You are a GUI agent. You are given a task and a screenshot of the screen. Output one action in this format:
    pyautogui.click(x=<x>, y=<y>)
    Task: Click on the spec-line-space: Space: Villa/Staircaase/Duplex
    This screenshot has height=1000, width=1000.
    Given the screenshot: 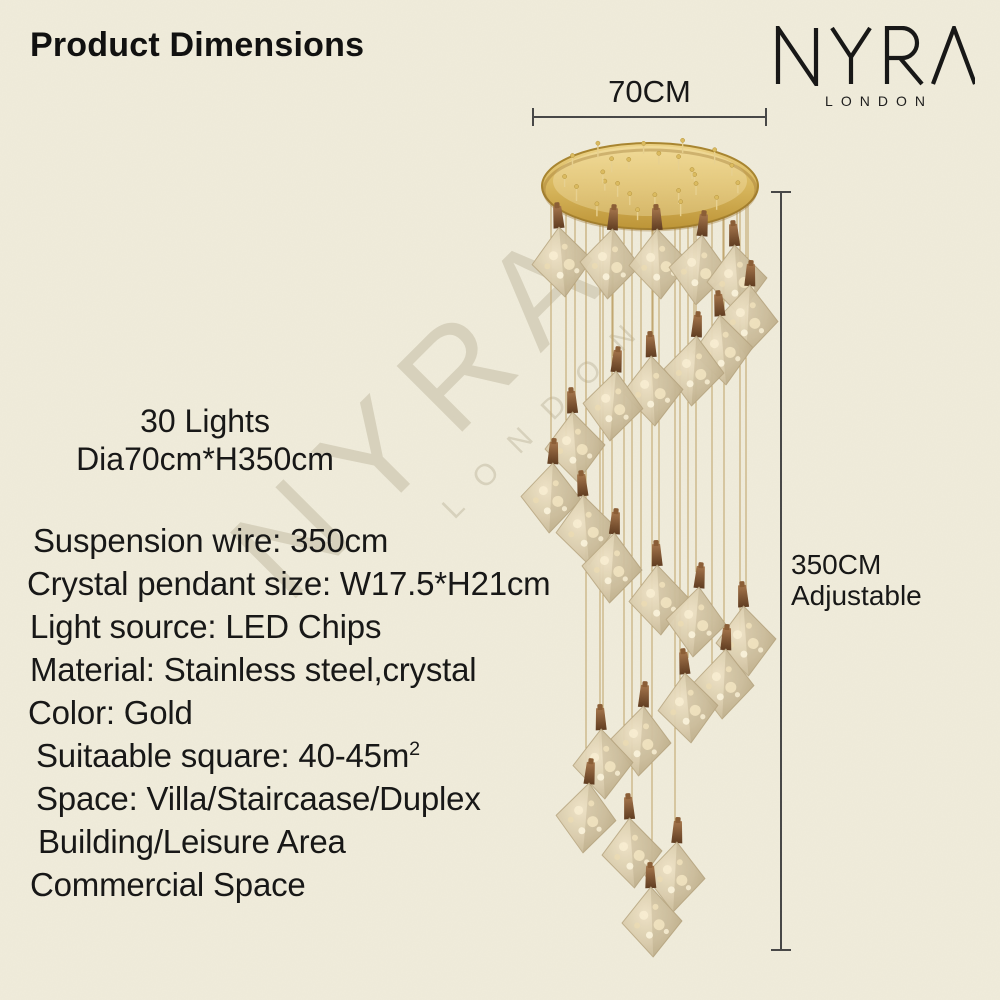 What is the action you would take?
    pyautogui.click(x=258, y=798)
    